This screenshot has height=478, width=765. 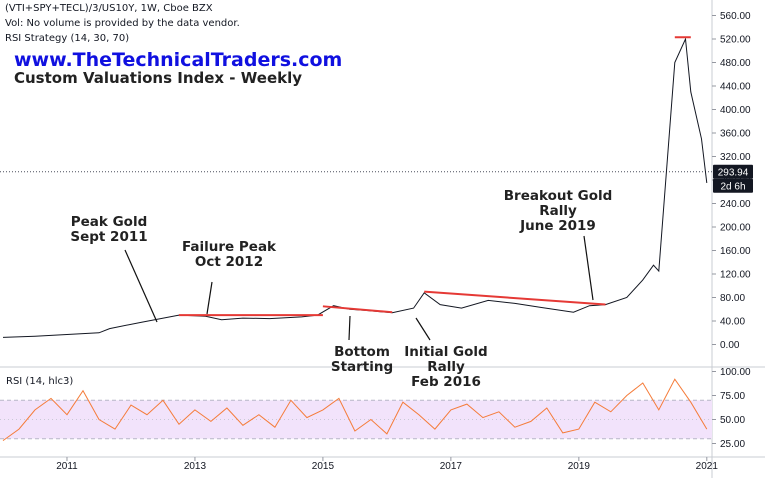 What do you see at coordinates (158, 78) in the screenshot?
I see `chart-subtitle: Custom Valuations Index - Weekly` at bounding box center [158, 78].